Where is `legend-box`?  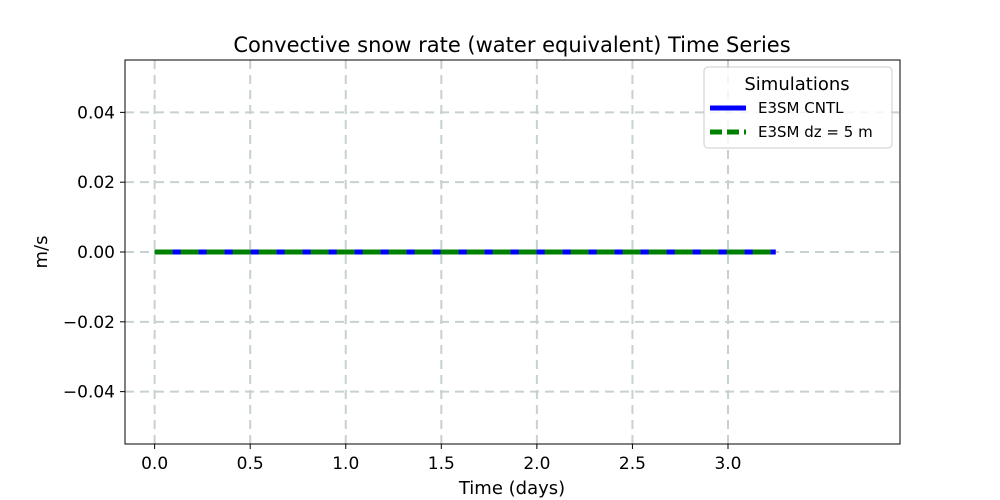
legend-box is located at coordinates (798, 107).